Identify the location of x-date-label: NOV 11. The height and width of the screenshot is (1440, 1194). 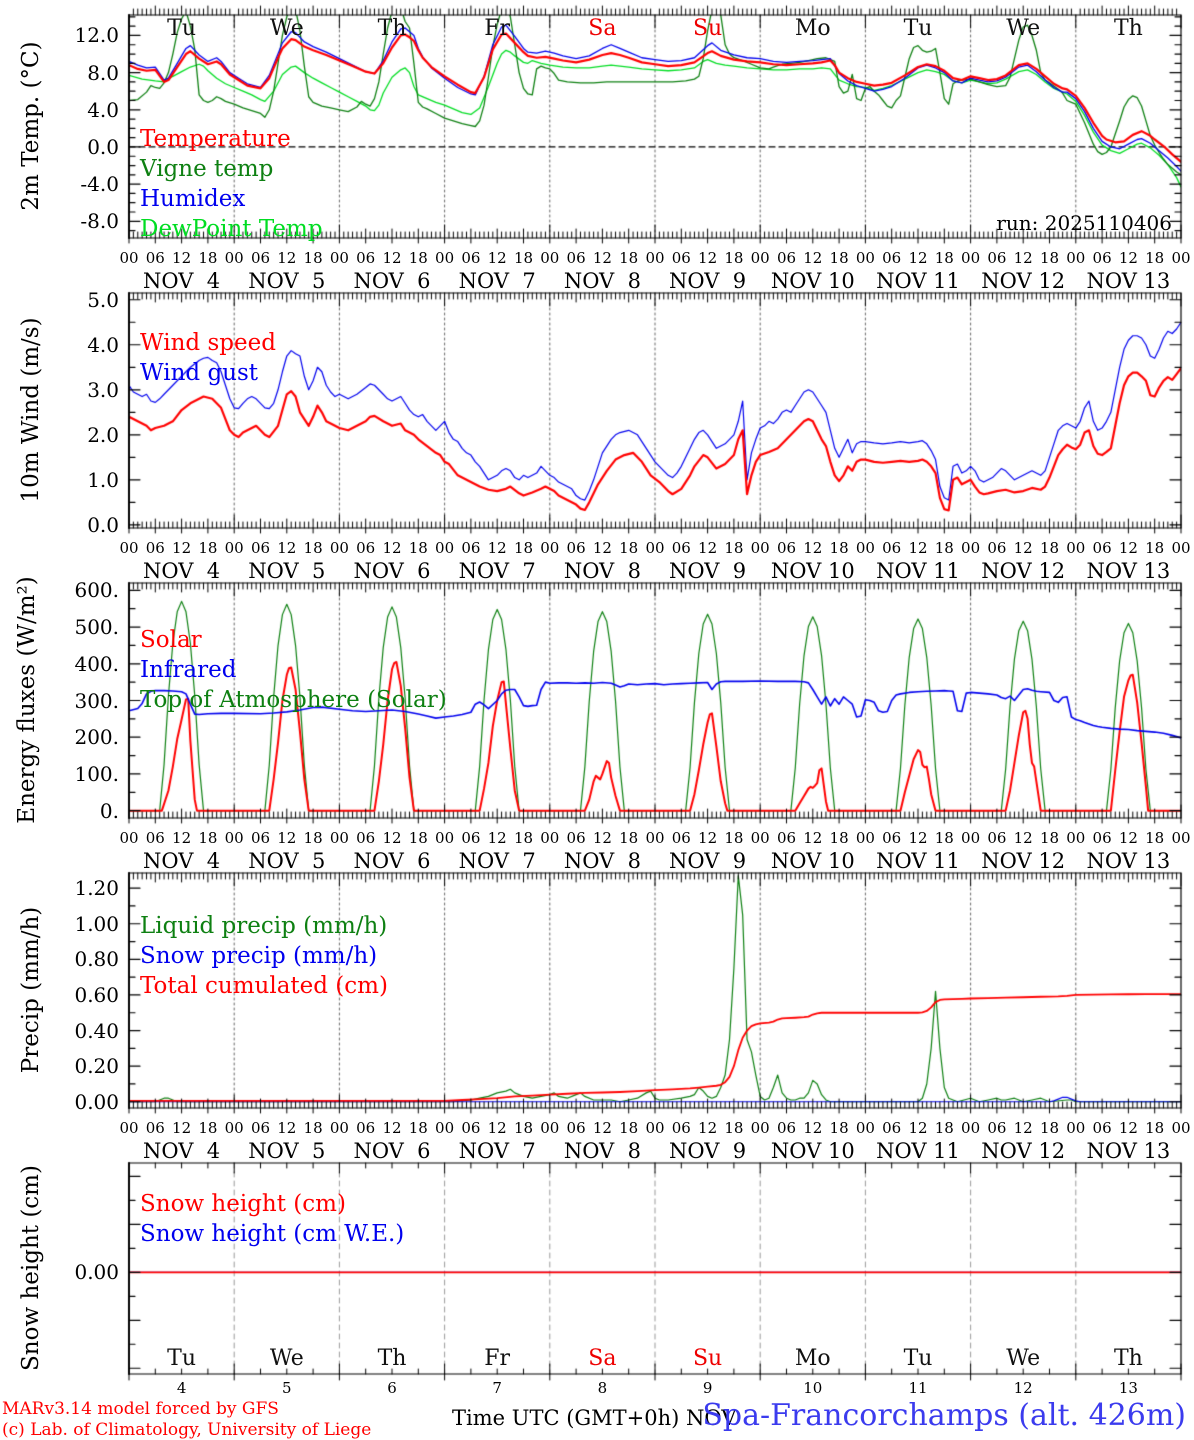
(918, 281).